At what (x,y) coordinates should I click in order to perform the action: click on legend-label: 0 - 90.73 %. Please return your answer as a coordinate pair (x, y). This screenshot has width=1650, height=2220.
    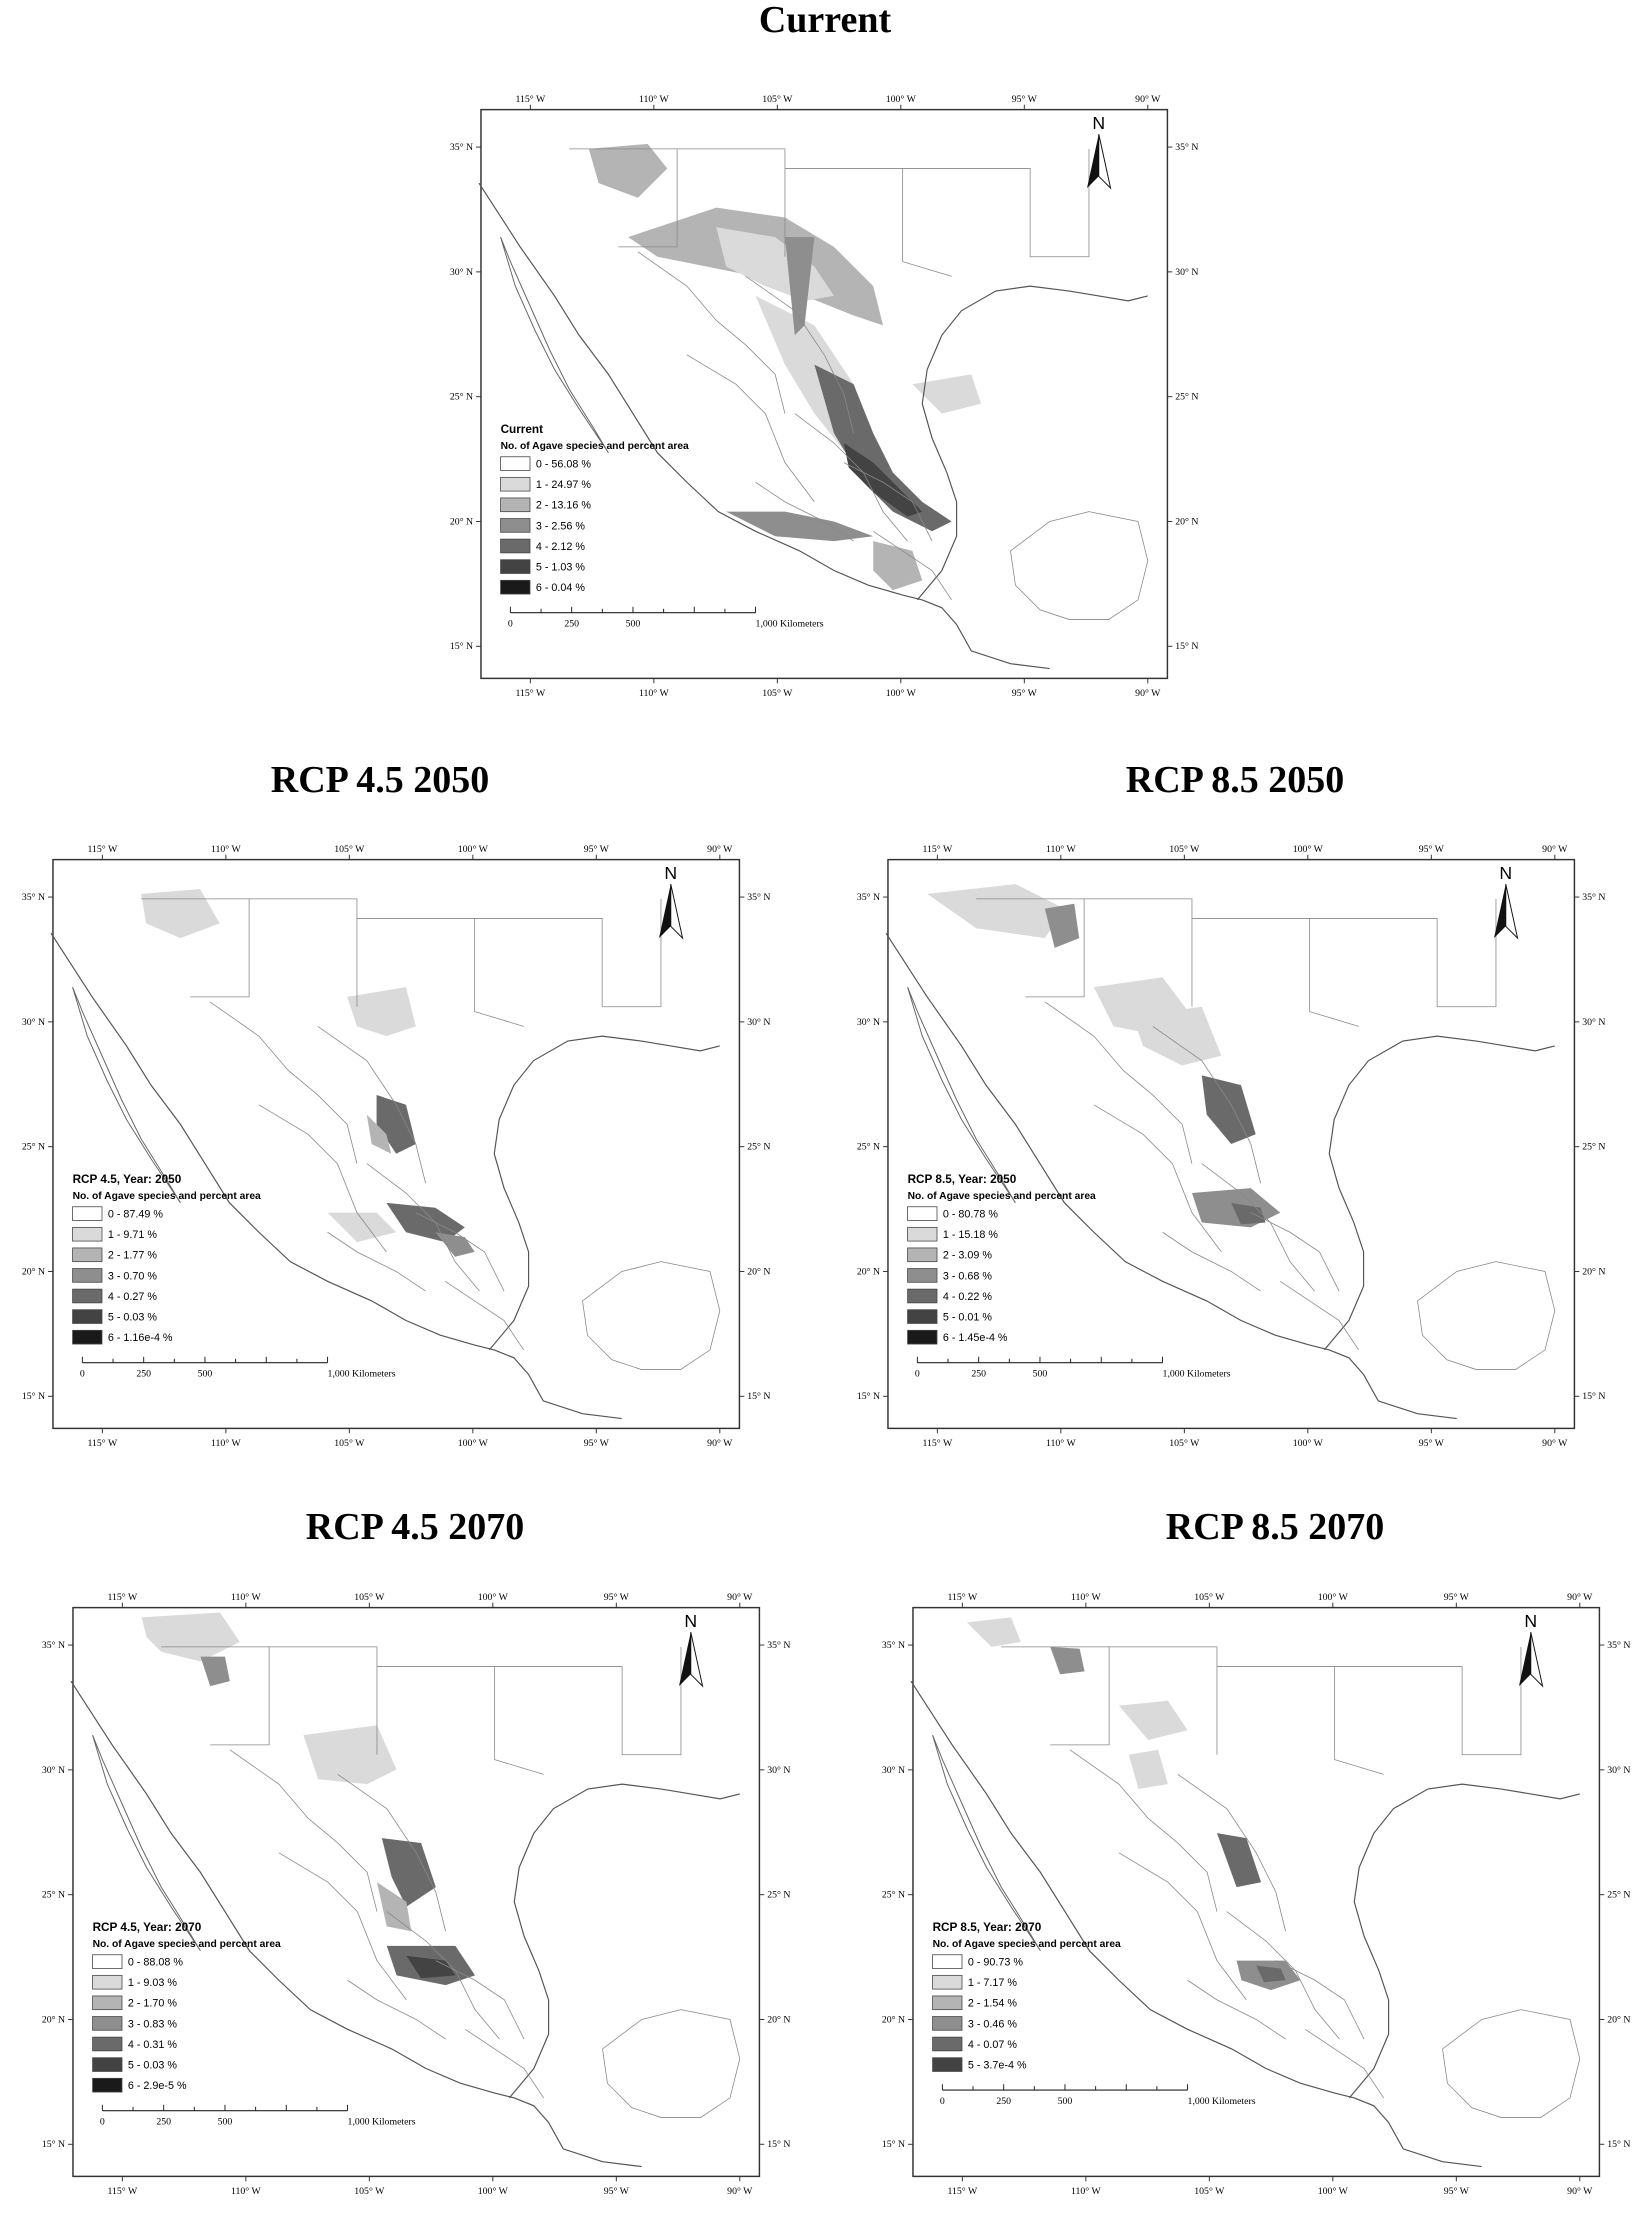
    Looking at the image, I should click on (995, 1963).